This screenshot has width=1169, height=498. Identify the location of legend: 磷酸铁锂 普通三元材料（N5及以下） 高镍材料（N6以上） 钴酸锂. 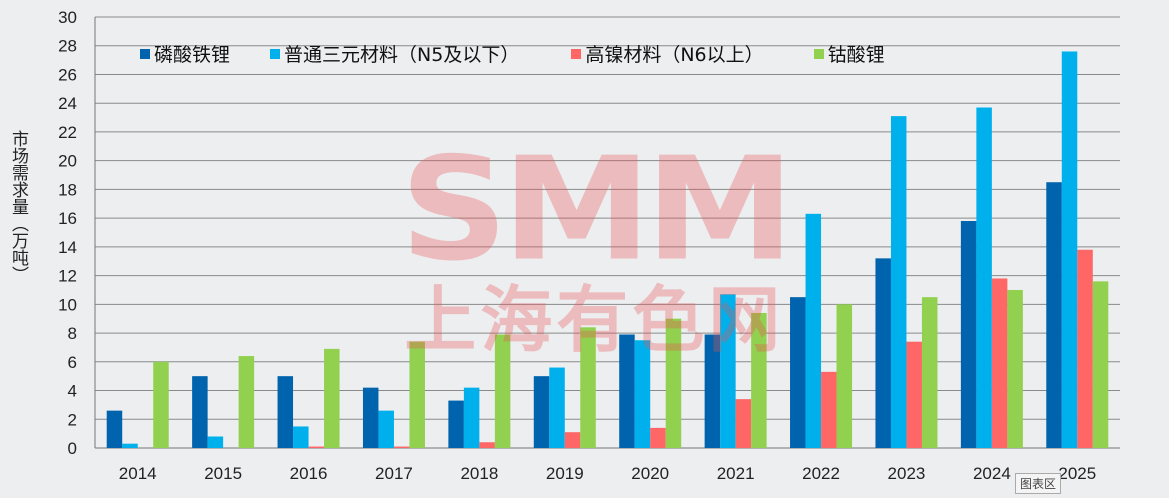
(532, 53).